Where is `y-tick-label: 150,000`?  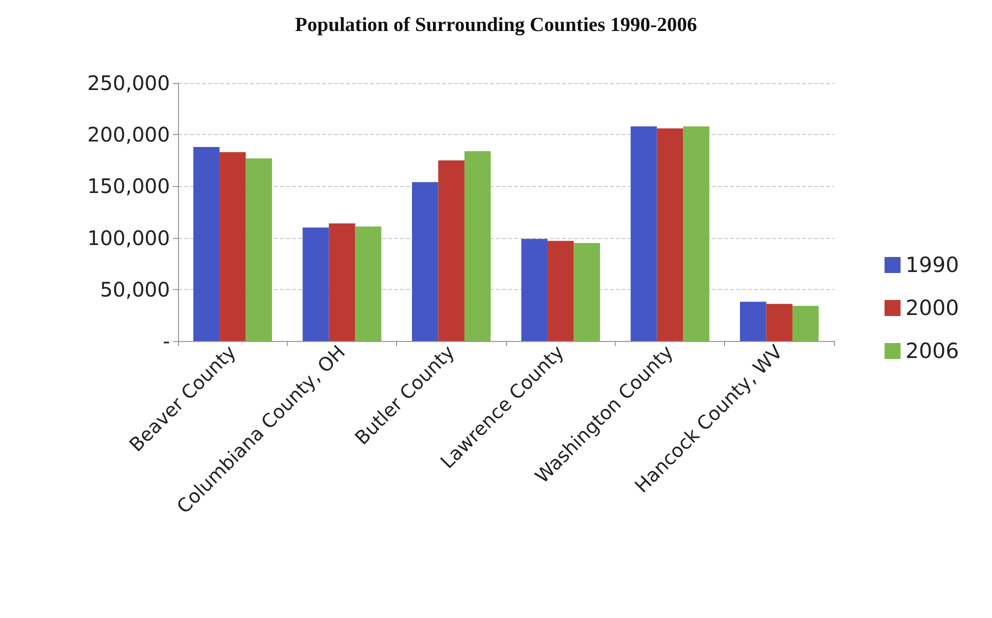
y-tick-label: 150,000 is located at coordinates (128, 186).